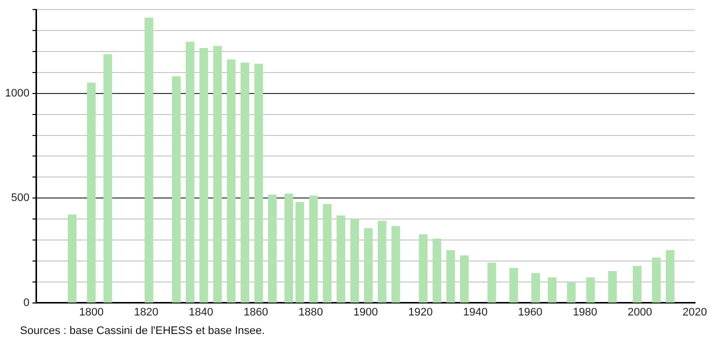 This screenshot has width=710, height=340. What do you see at coordinates (91, 312) in the screenshot?
I see `x-tick-label: 1800` at bounding box center [91, 312].